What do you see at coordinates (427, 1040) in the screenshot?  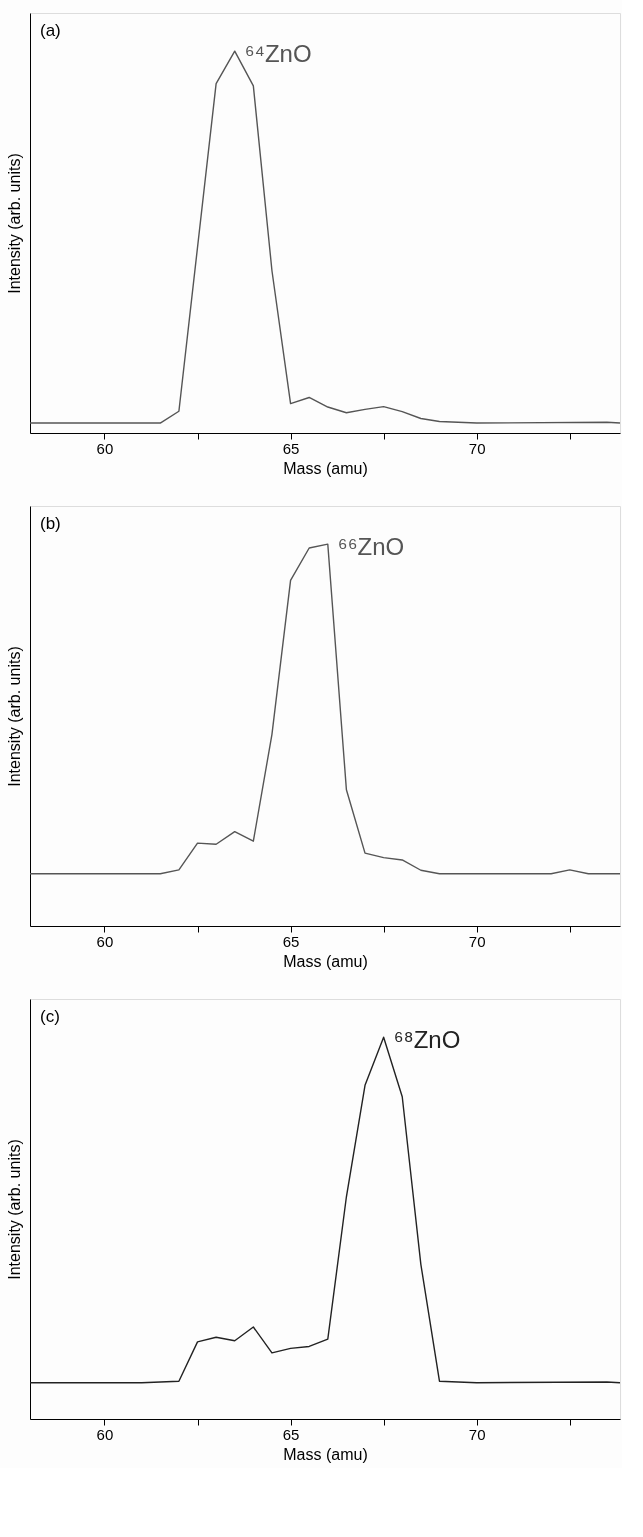 I see `annotation: ⁶⁸ZnO` at bounding box center [427, 1040].